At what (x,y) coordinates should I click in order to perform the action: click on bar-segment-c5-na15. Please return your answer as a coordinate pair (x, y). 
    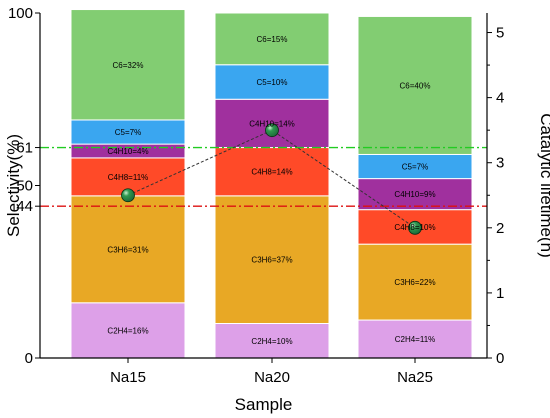
    Looking at the image, I should click on (128, 132).